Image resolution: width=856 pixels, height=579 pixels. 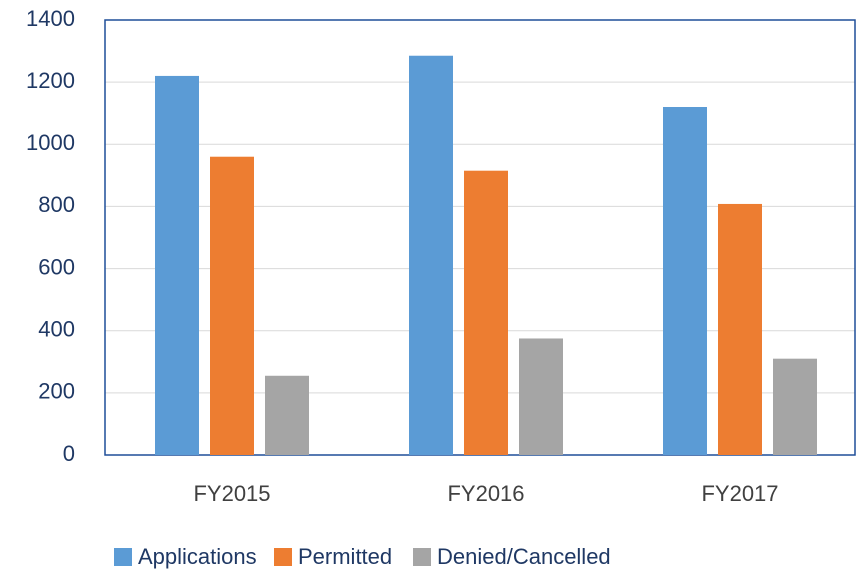 What do you see at coordinates (56, 391) in the screenshot?
I see `y-tick-label: 200` at bounding box center [56, 391].